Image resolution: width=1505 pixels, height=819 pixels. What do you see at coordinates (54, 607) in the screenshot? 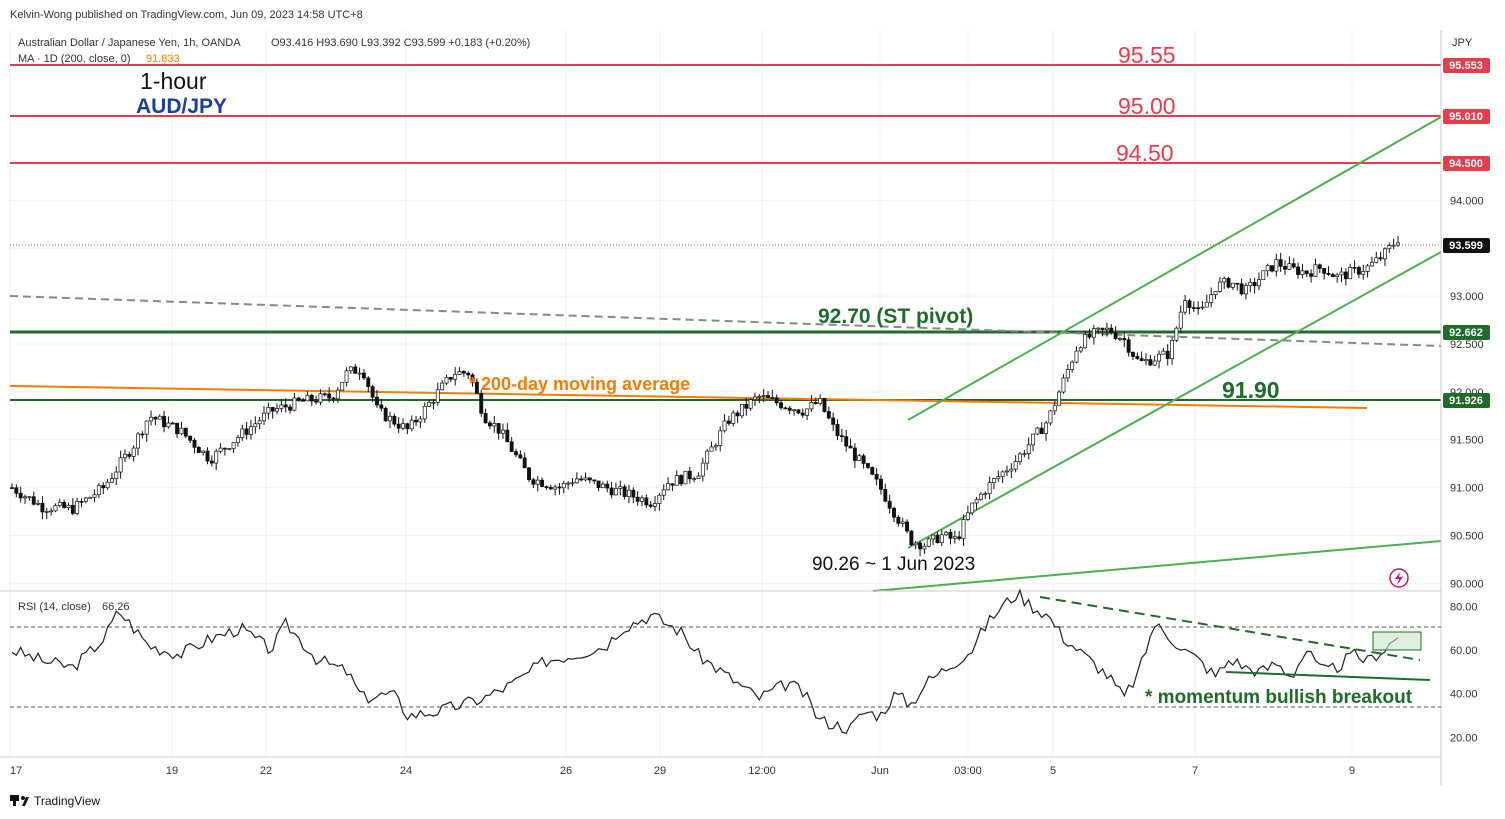
I see `rsi-label: RSI (14, close)` at bounding box center [54, 607].